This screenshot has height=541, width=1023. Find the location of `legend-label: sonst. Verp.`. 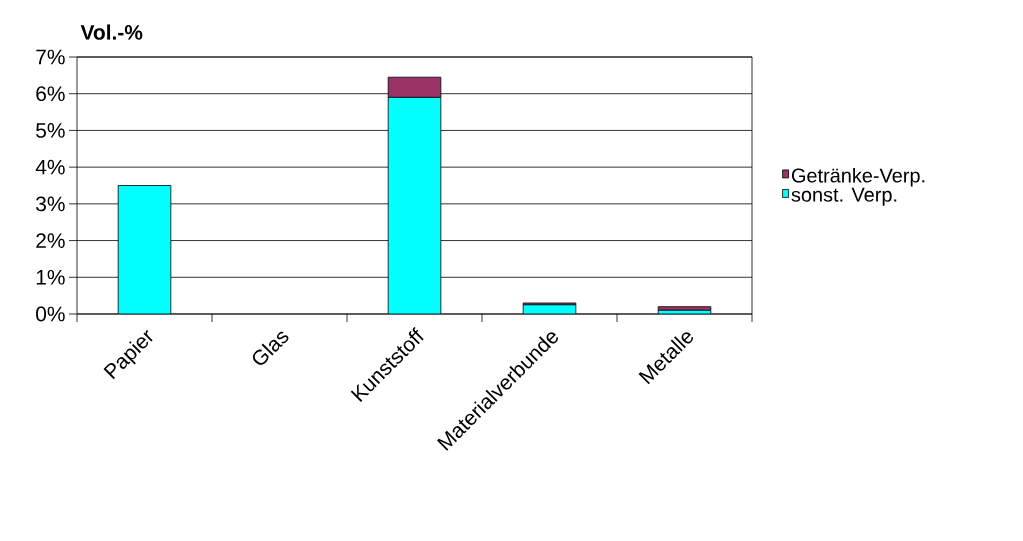

legend-label: sonst. Verp. is located at coordinates (844, 196).